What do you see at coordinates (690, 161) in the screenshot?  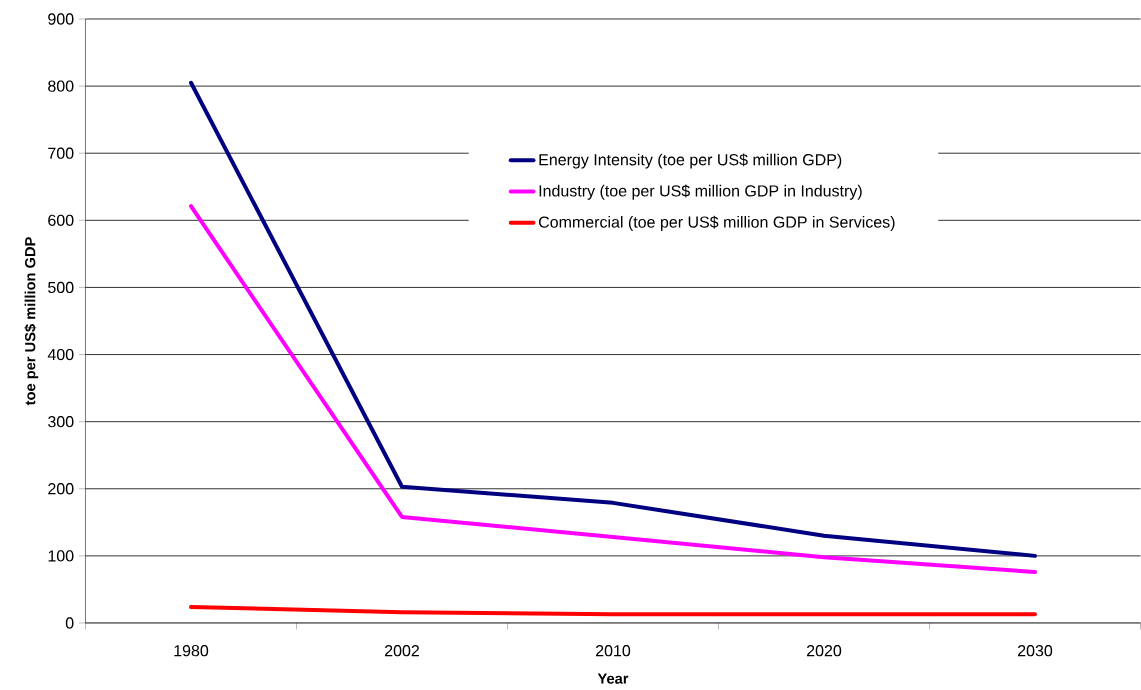 I see `legend-label: Energy Intensity (toe per US$ million GDP)` at bounding box center [690, 161].